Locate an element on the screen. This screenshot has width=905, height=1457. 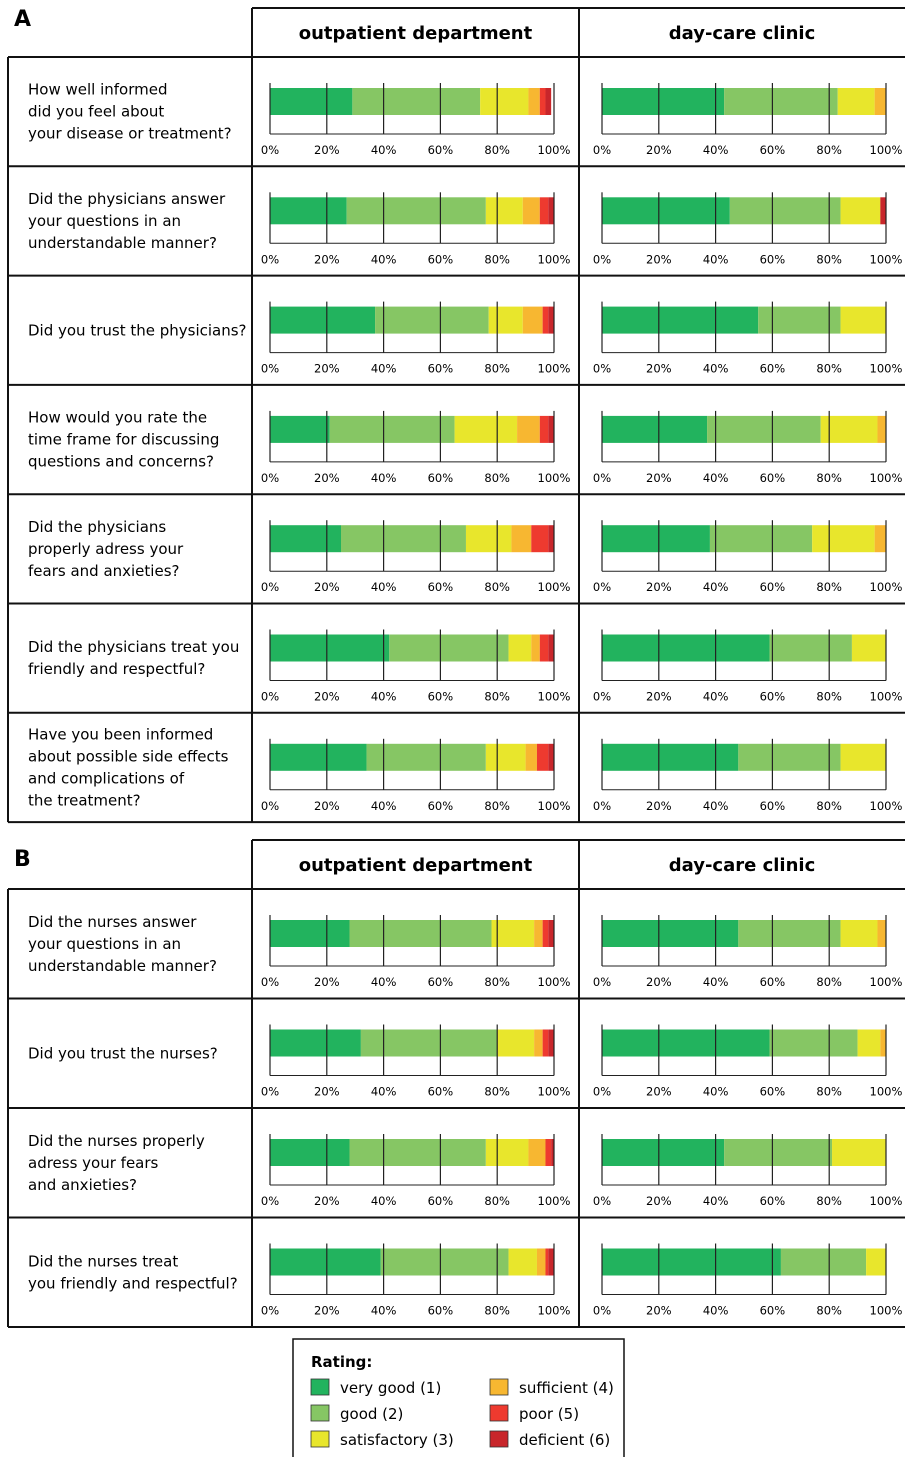
question-text: time frame for discussing is located at coordinates (123, 440).